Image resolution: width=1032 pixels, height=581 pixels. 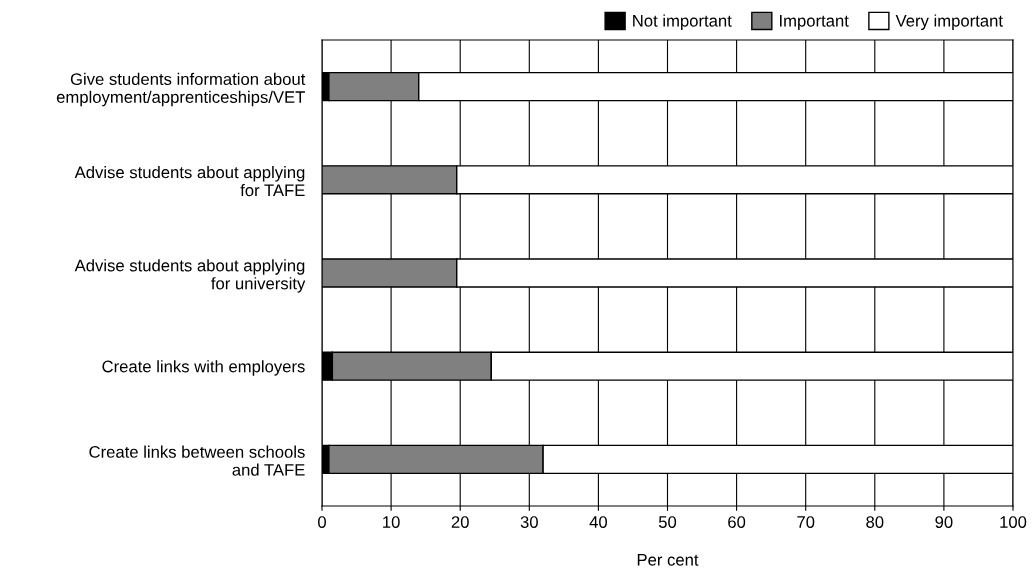 I want to click on x-tick-label: 10, so click(x=391, y=522).